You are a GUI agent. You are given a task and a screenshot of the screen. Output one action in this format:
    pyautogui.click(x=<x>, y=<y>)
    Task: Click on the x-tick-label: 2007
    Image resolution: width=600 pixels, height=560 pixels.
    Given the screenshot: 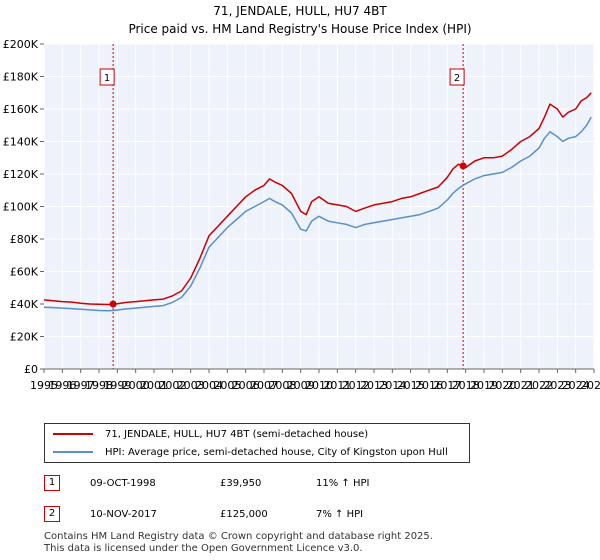 What is the action you would take?
    pyautogui.click(x=264, y=385)
    